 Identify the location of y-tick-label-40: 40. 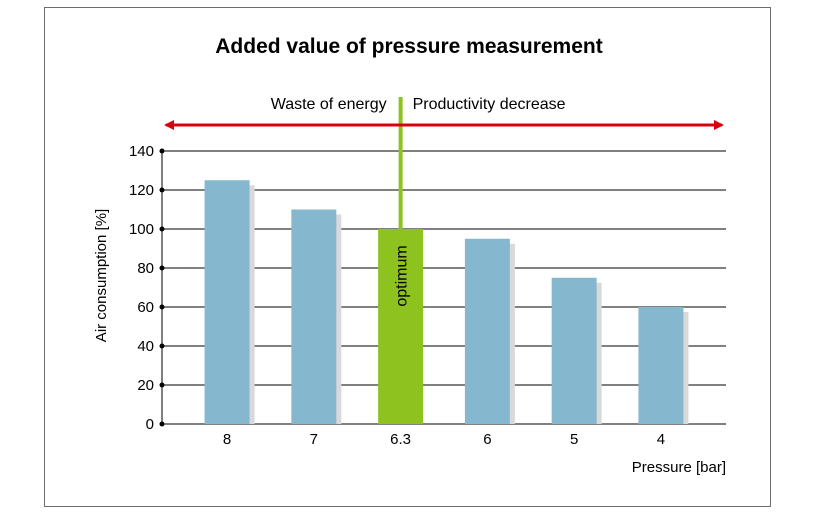
(145, 346).